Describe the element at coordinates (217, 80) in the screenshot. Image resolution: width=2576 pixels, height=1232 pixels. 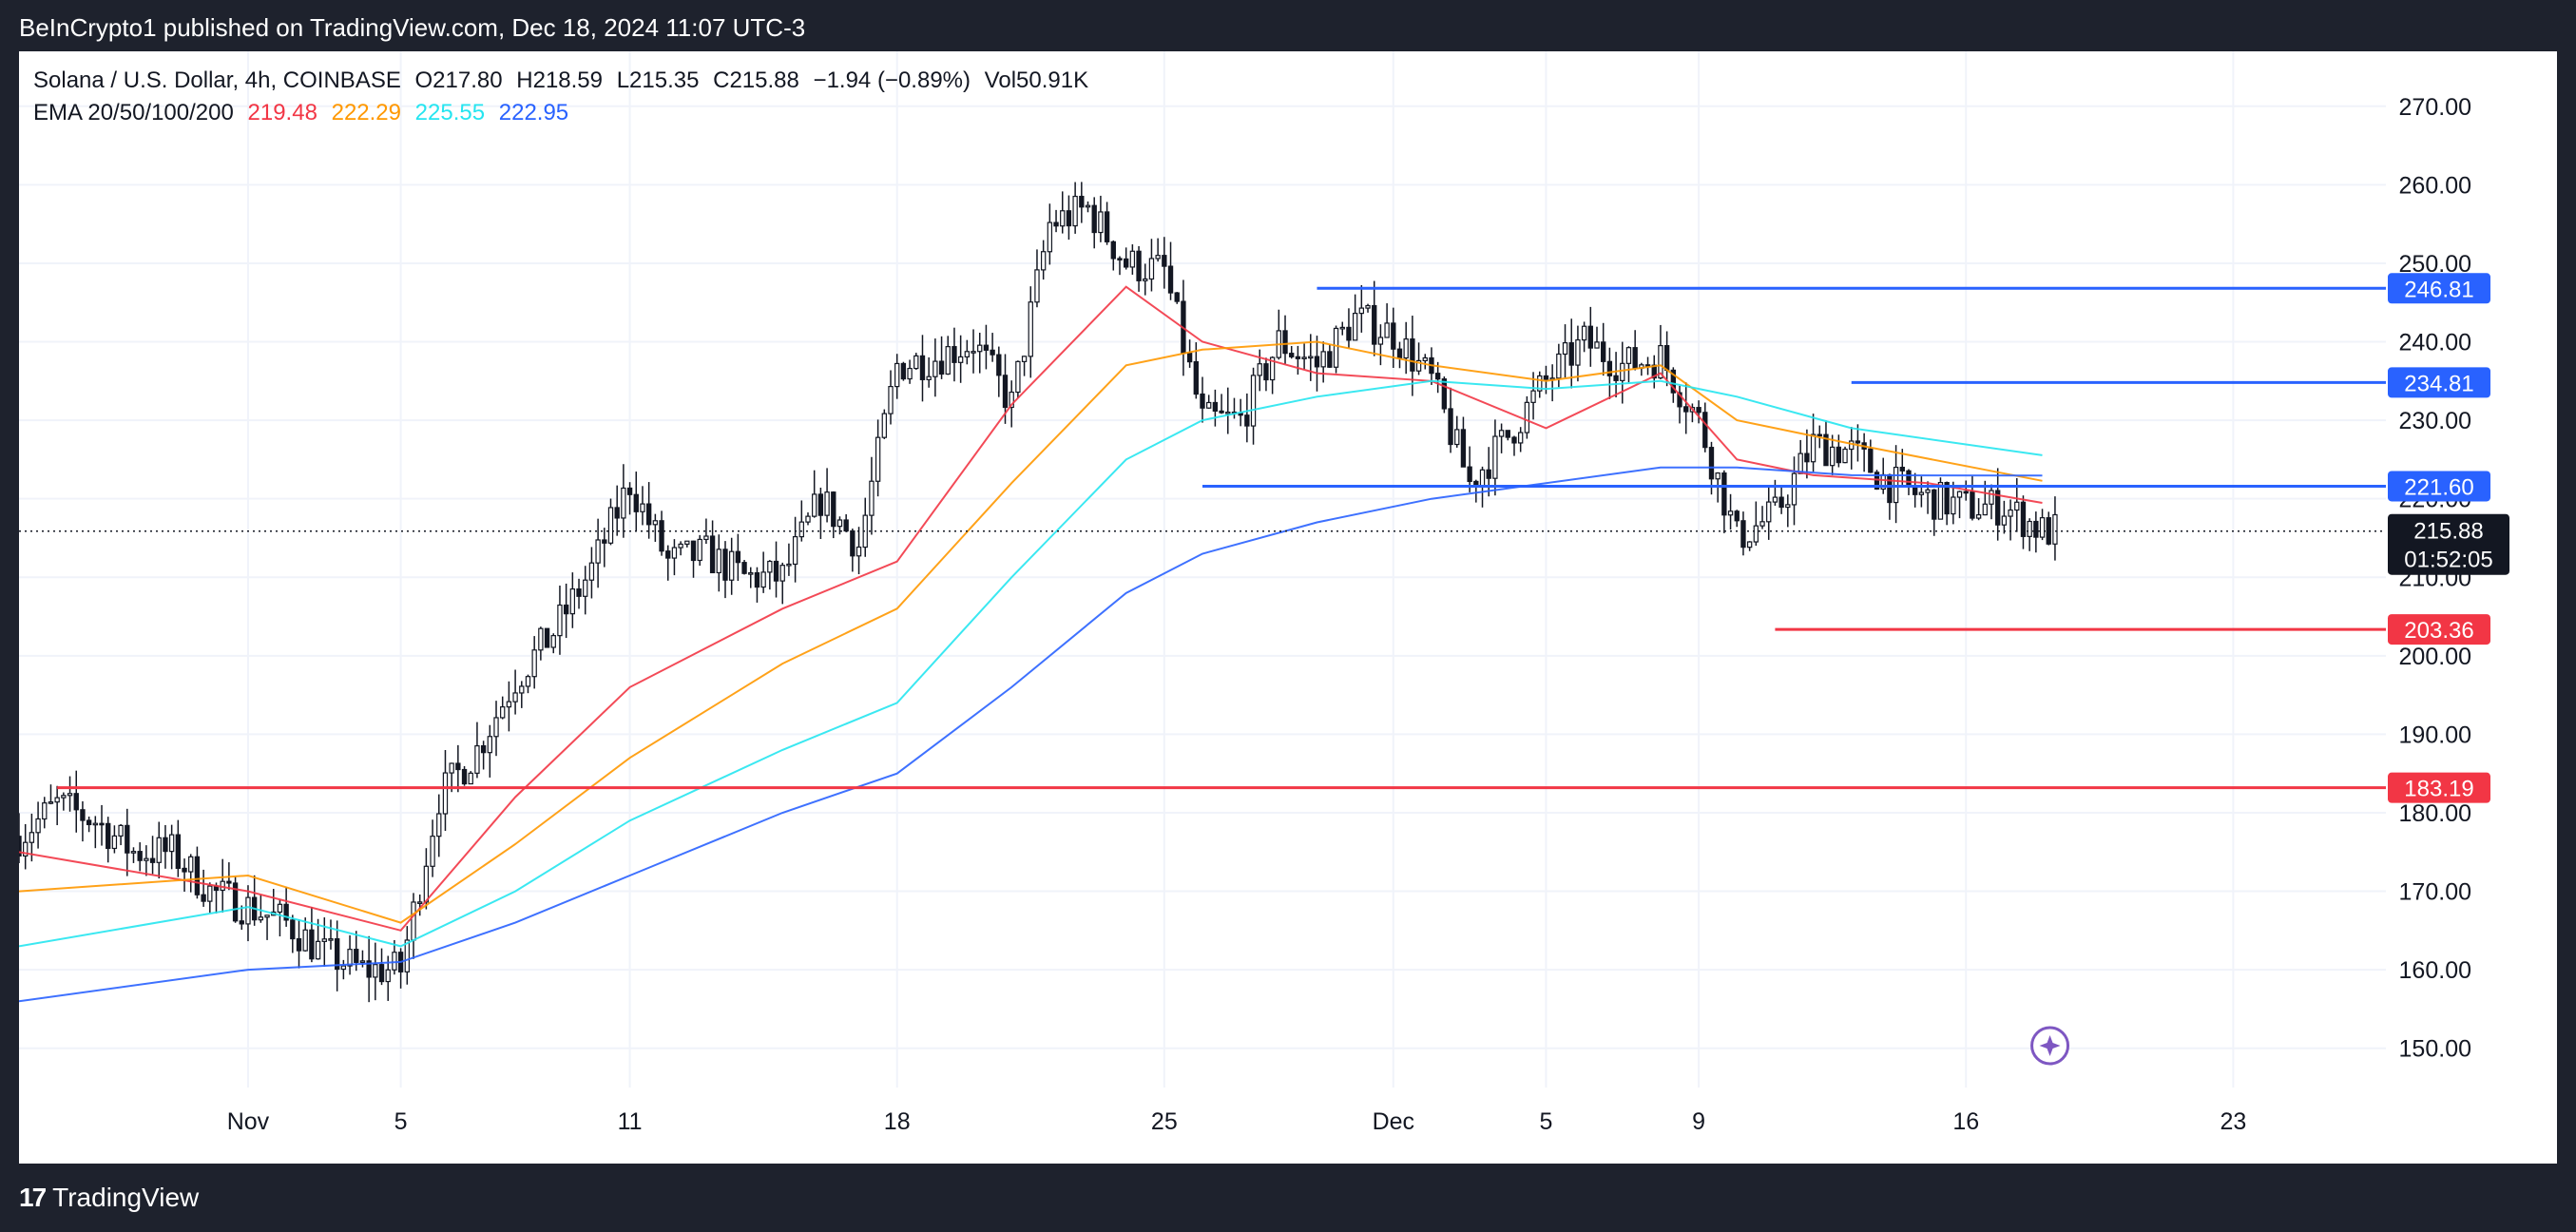
I see `symbol-label: Solana / U.S. Dollar, 4h, COINBASE` at that location.